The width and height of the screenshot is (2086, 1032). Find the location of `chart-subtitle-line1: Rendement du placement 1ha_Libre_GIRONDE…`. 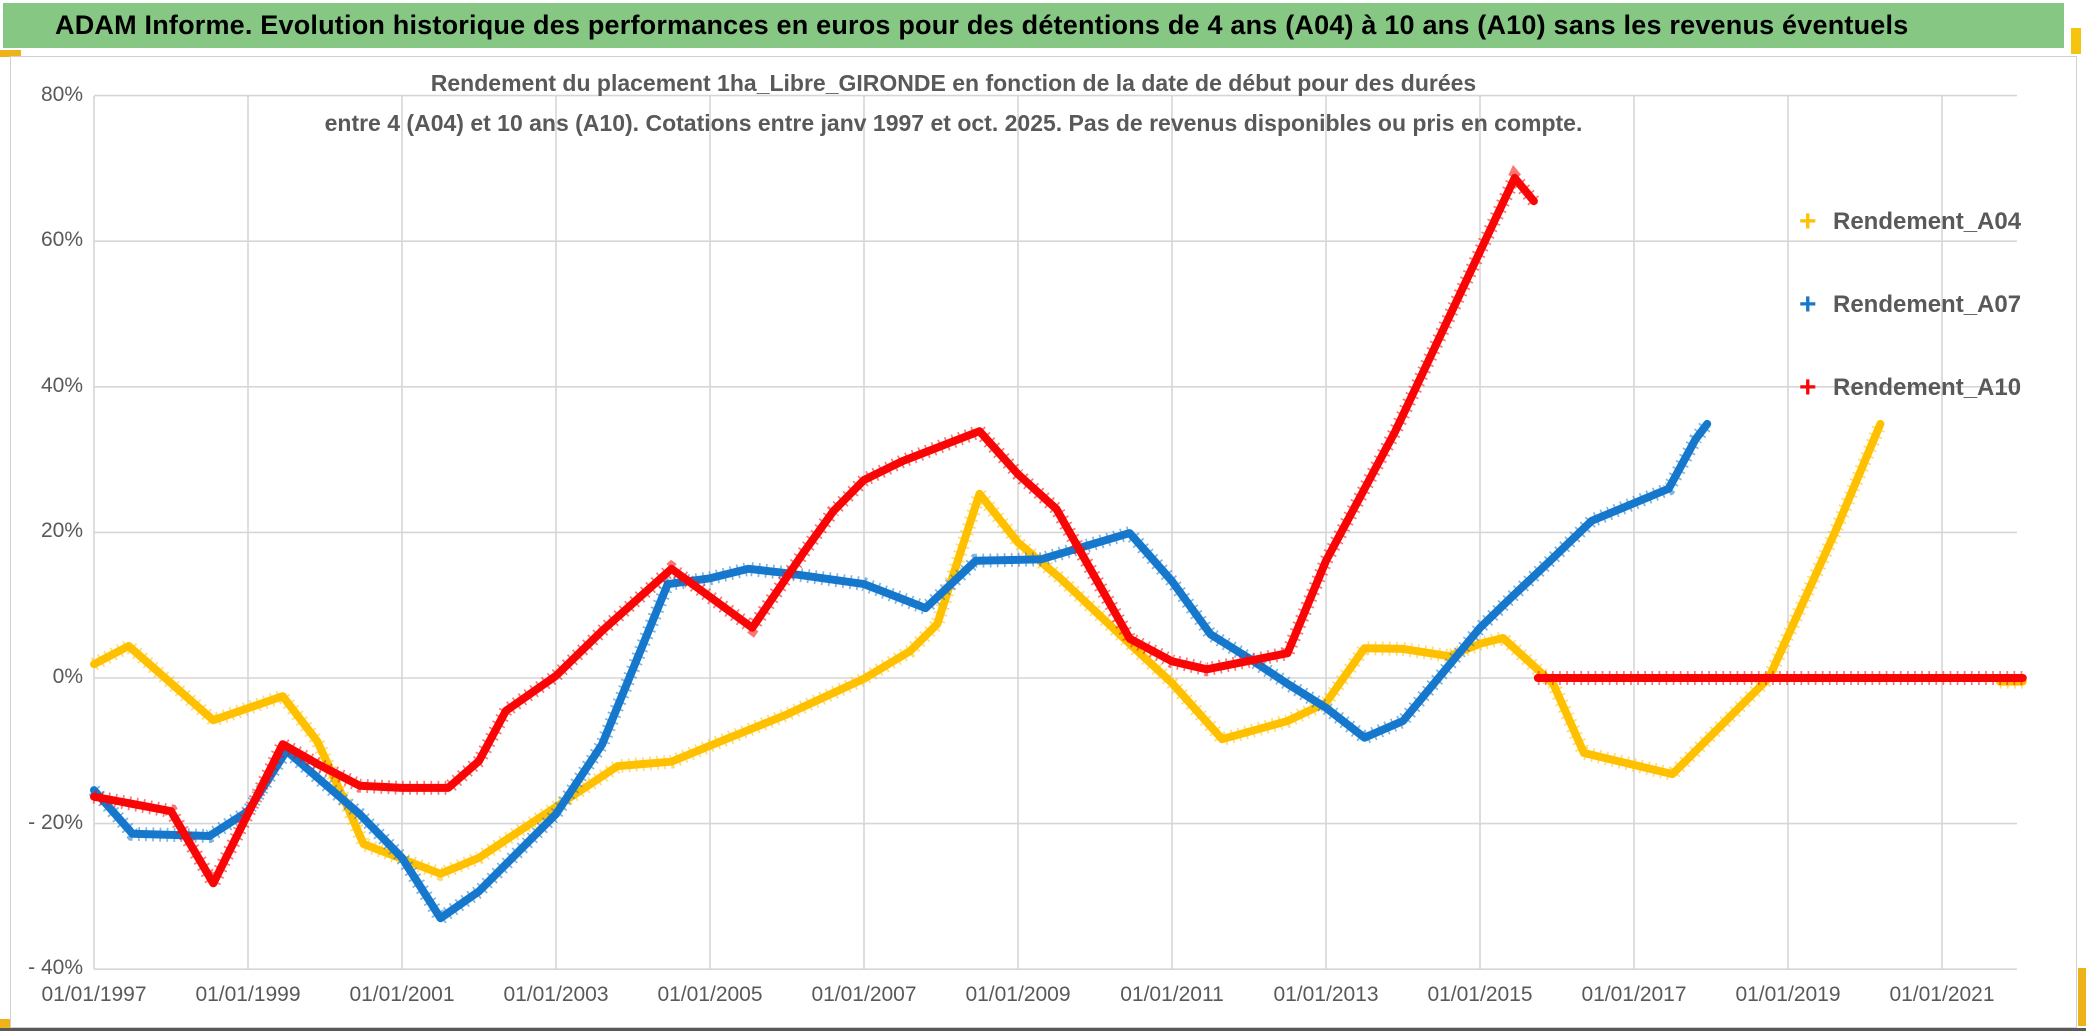

chart-subtitle-line1: Rendement du placement 1ha_Libre_GIRONDE… is located at coordinates (953, 83).